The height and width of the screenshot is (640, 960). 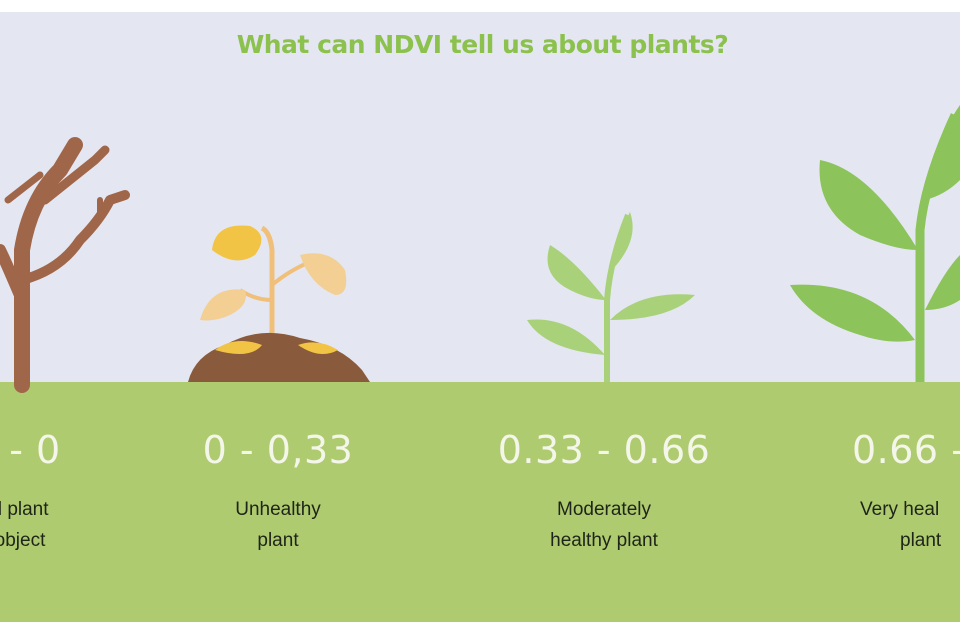 I want to click on category-label-line: Moderately, so click(x=604, y=509).